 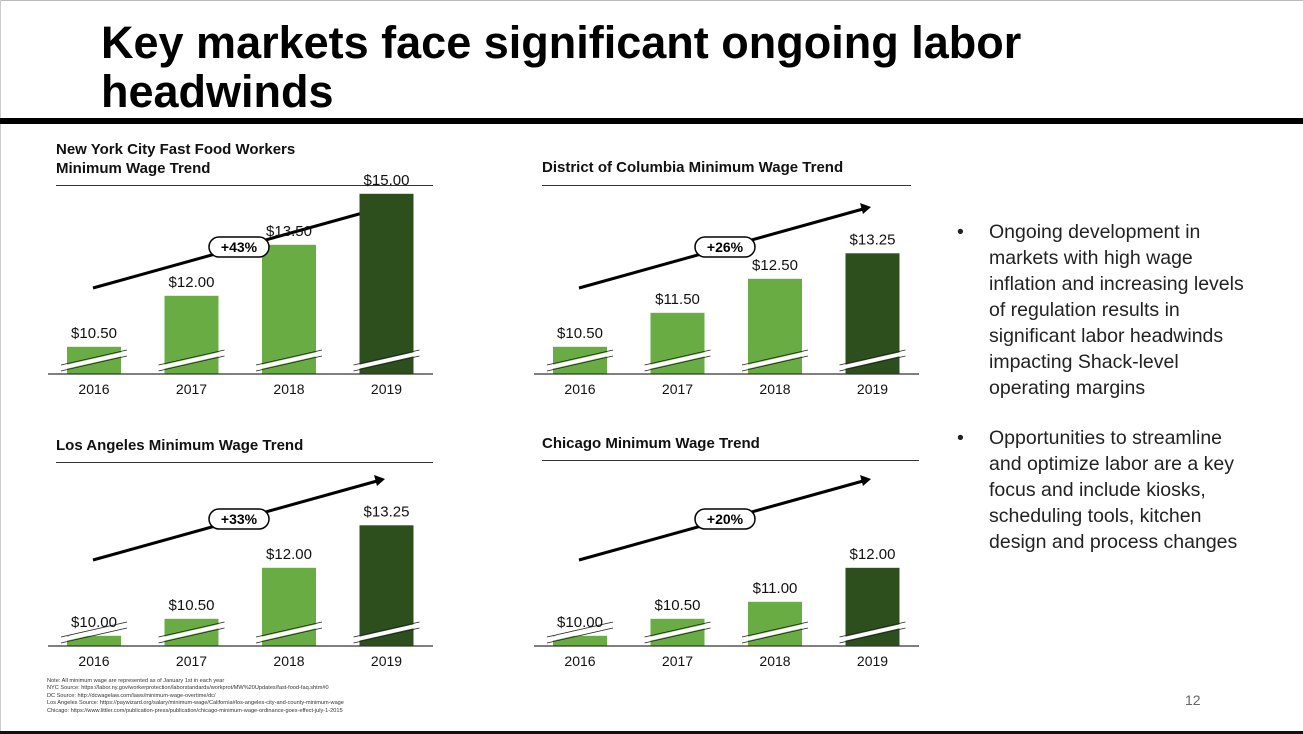 I want to click on growth-label: +43%, so click(x=239, y=247).